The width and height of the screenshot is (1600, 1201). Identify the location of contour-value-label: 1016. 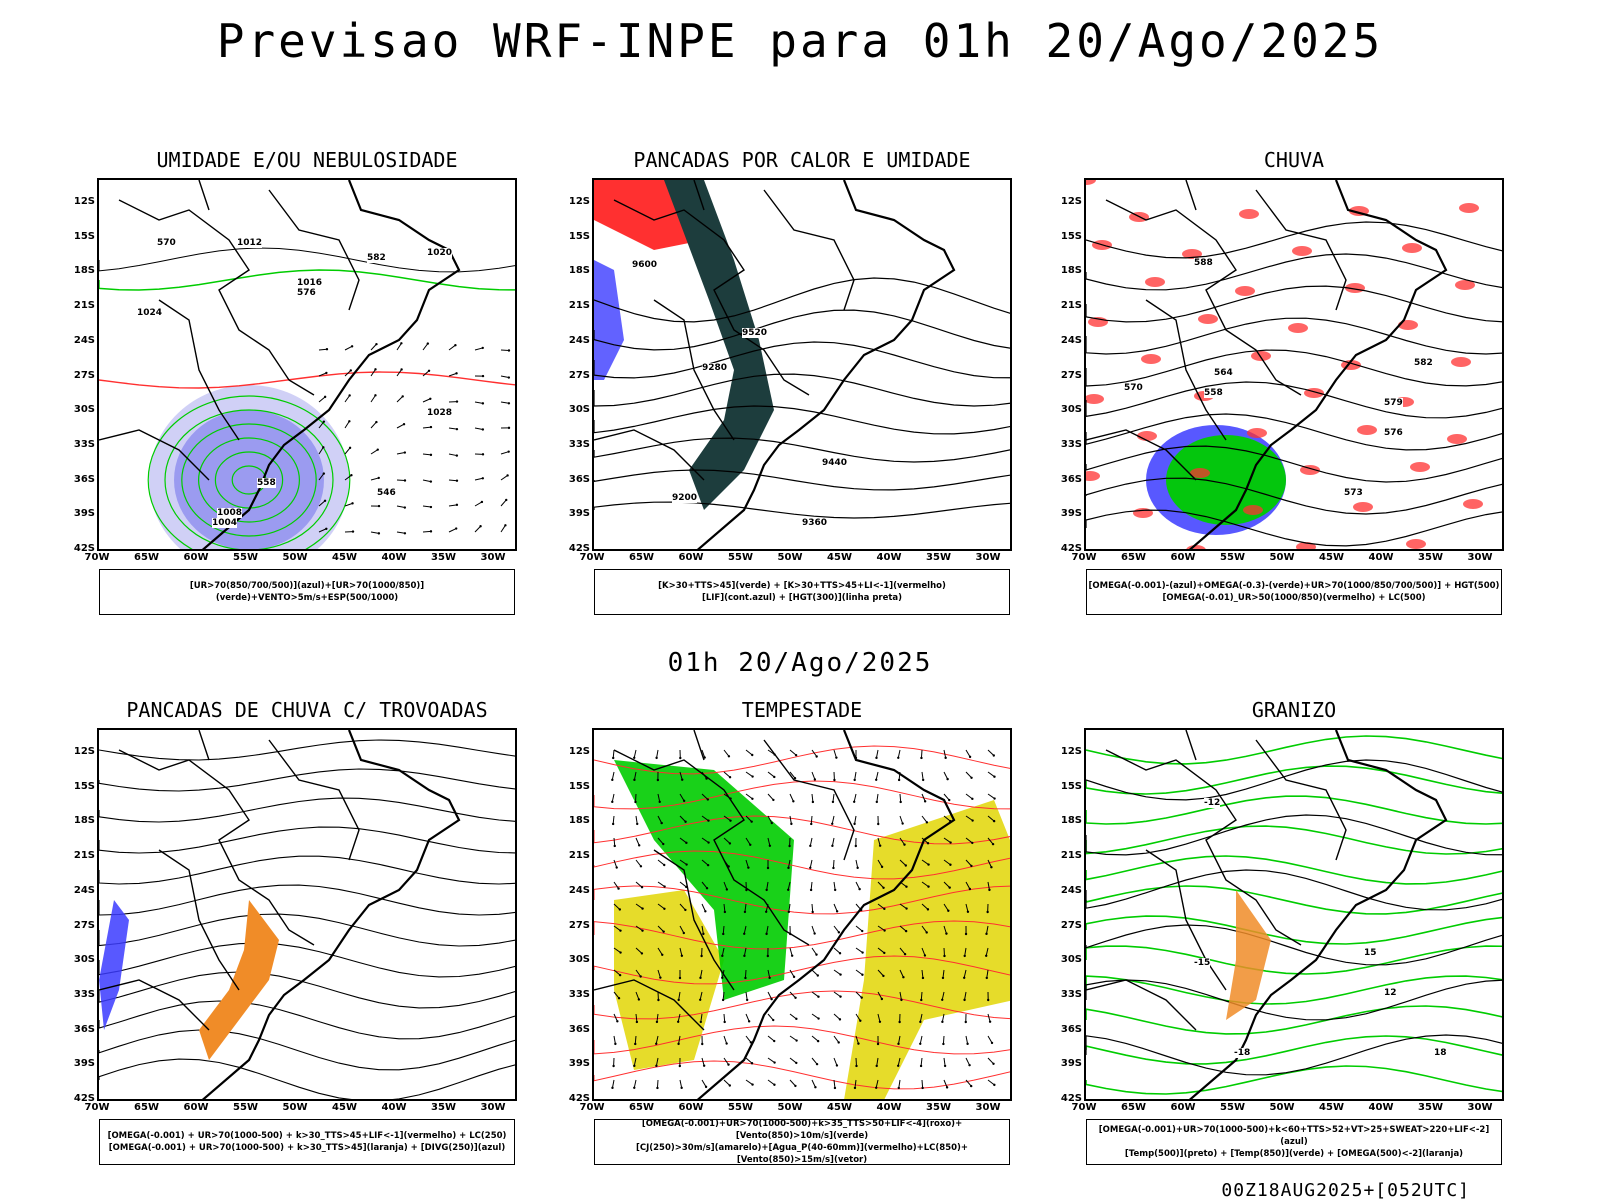
(309, 283).